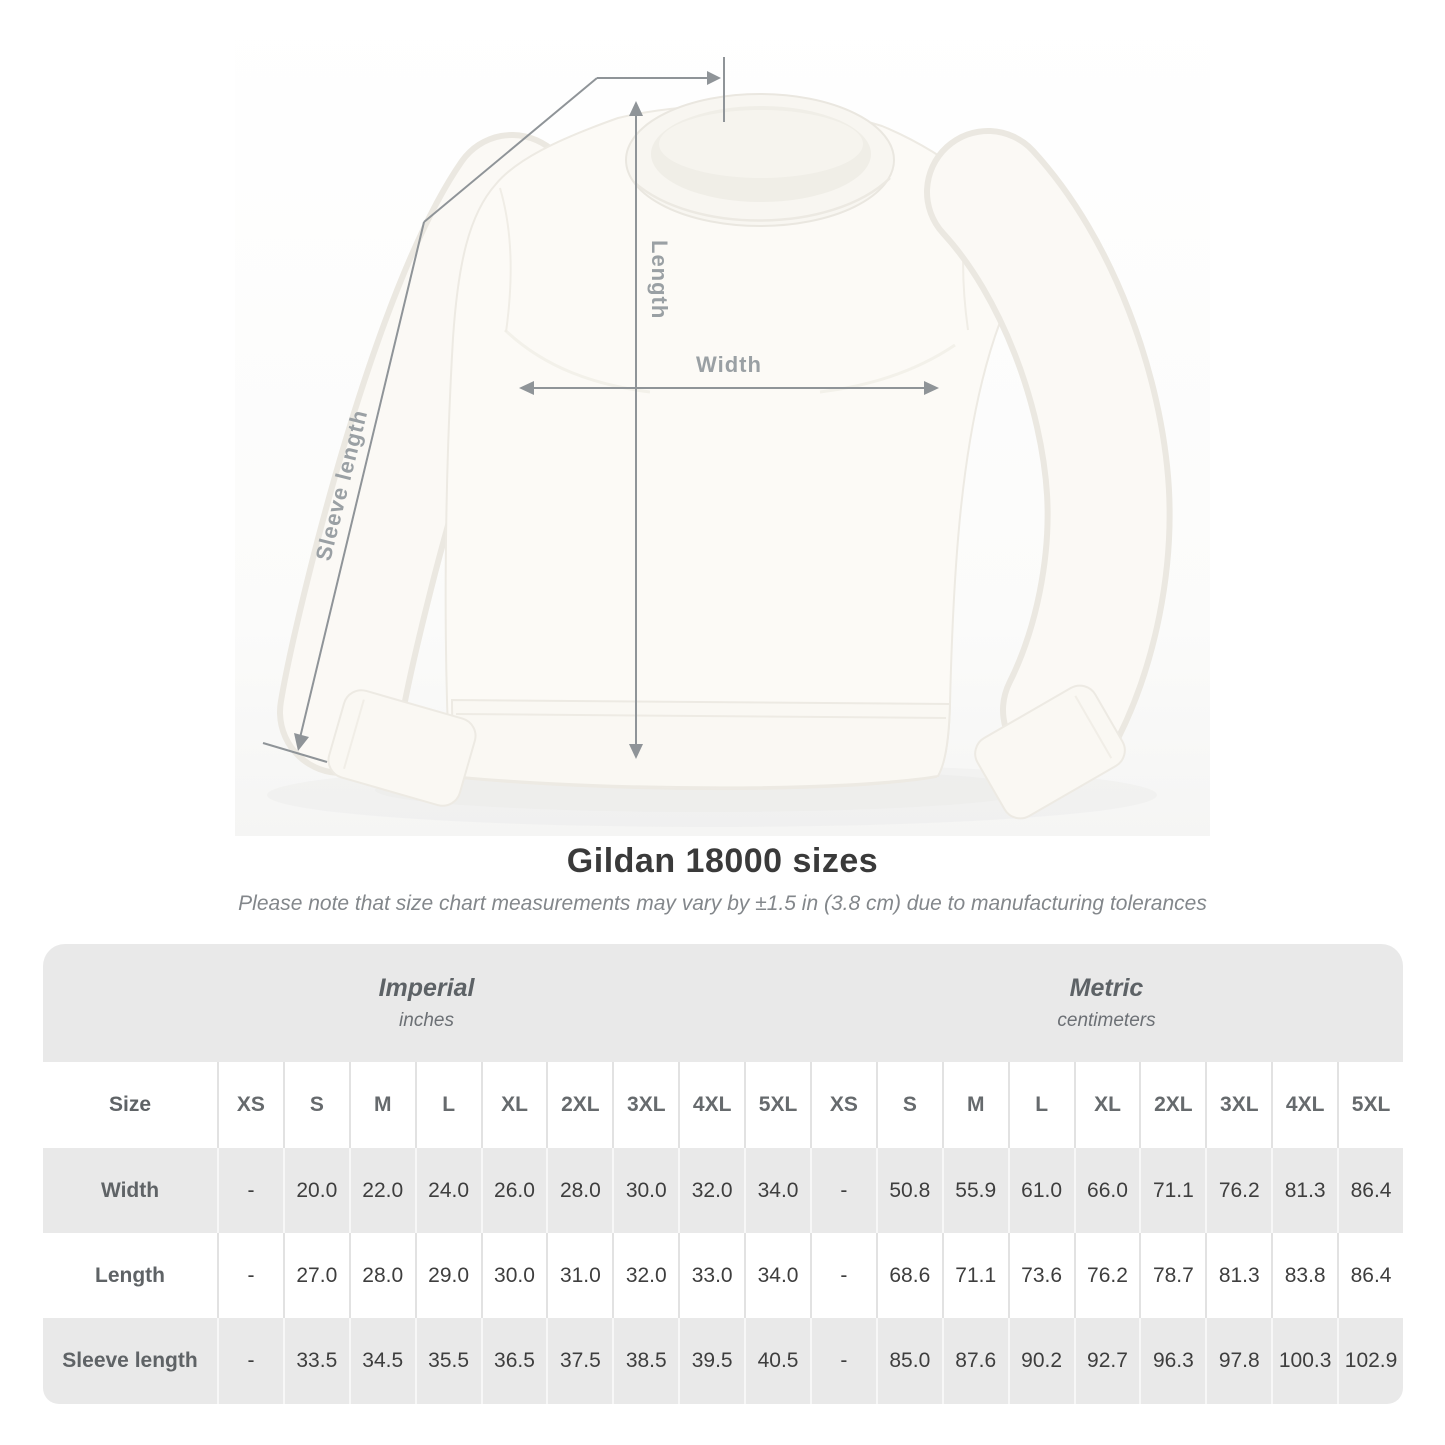  Describe the element at coordinates (1040, 1190) in the screenshot. I see `table-cell: 61.0` at that location.